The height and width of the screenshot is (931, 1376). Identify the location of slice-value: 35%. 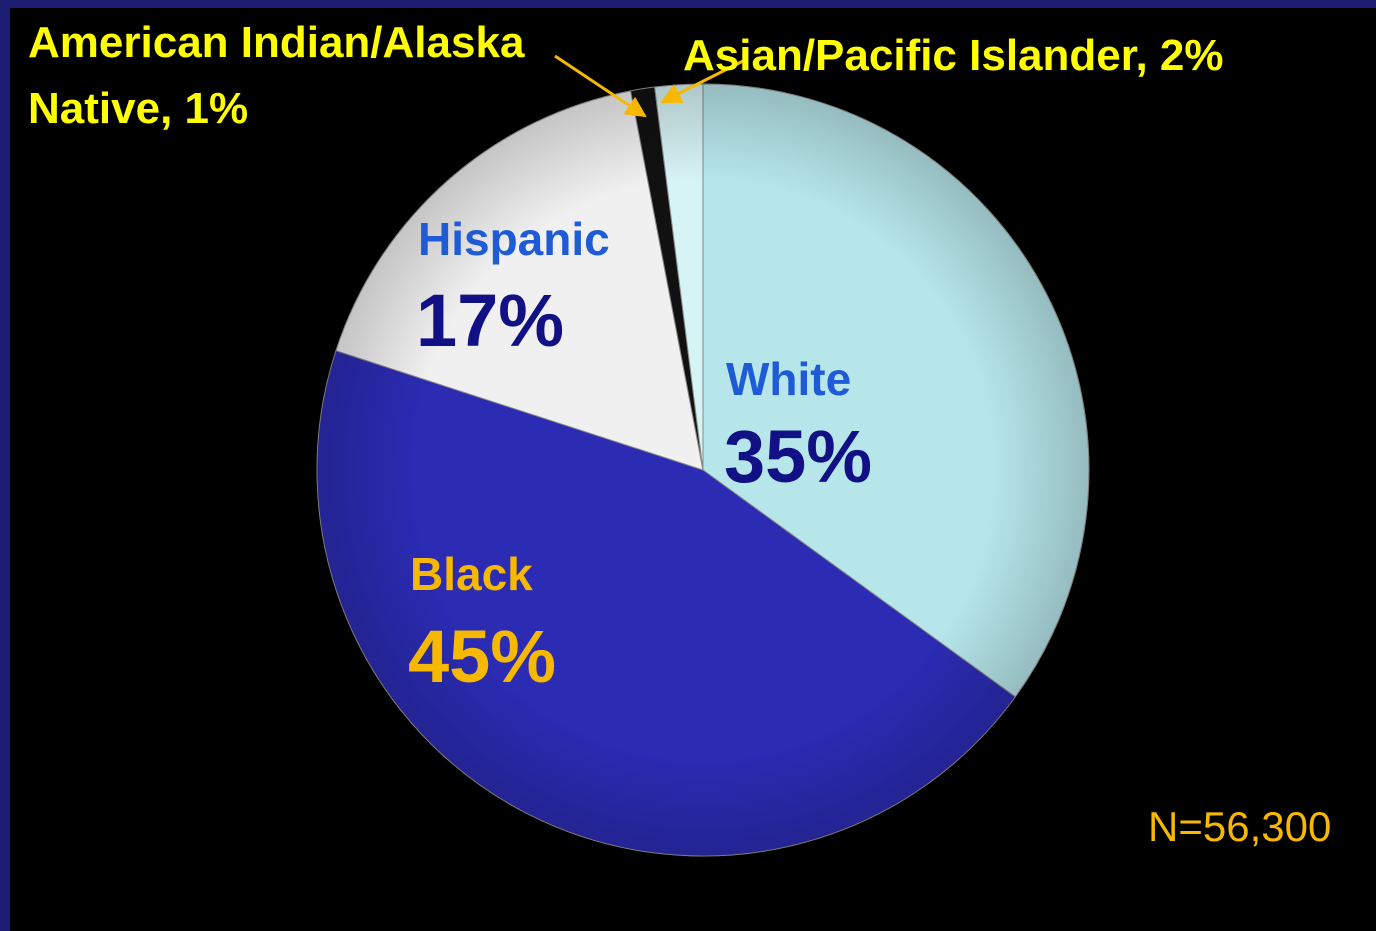
(798, 456).